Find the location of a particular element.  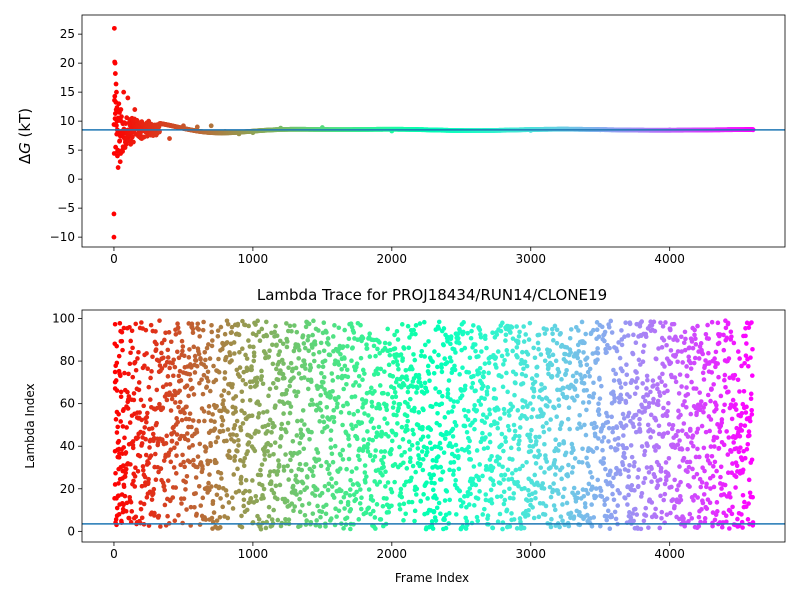

y-tick-label: −5 is located at coordinates (66, 208).